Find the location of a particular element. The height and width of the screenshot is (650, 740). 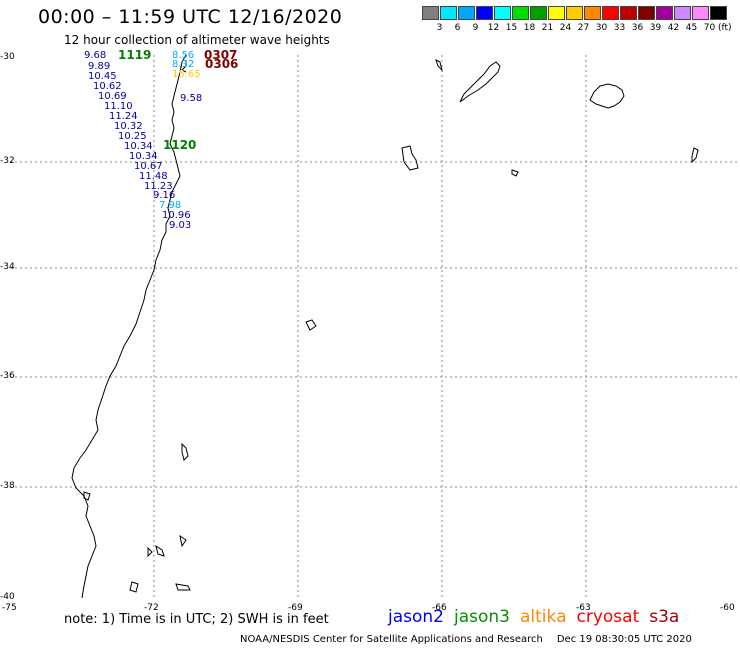

lat-label: -36 is located at coordinates (7, 376).